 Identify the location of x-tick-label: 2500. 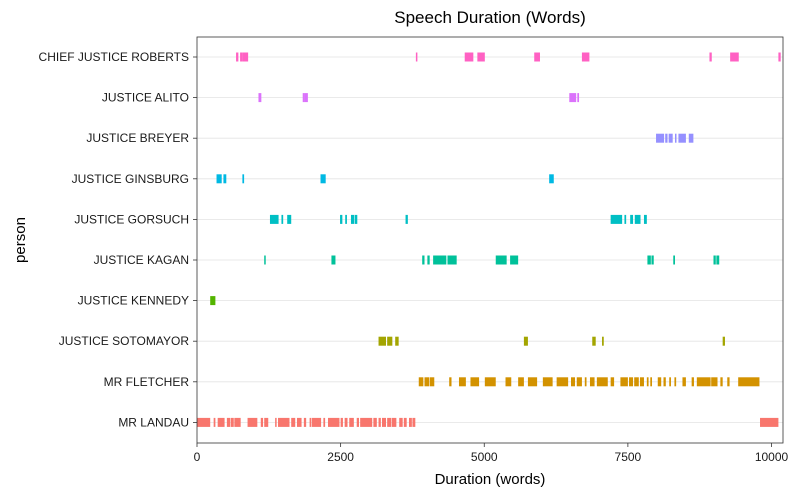
(340, 457).